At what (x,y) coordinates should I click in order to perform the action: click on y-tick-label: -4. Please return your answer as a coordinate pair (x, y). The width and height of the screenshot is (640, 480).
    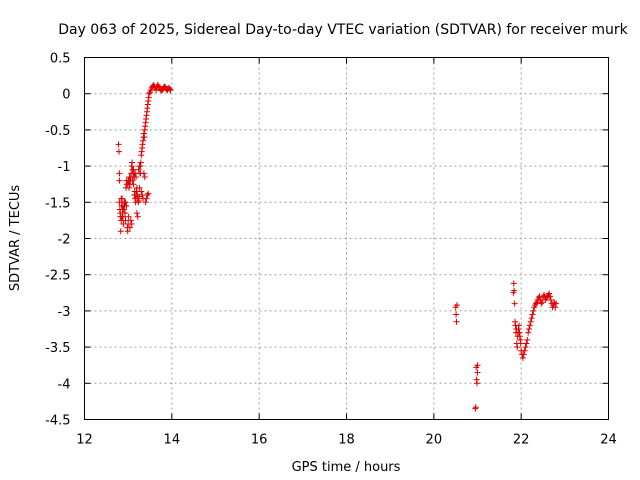
    Looking at the image, I should click on (64, 384).